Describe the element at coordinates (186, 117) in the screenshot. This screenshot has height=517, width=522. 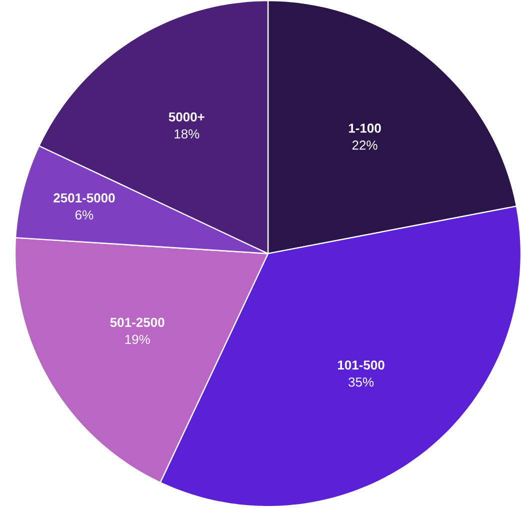
I see `slice-label: 5000+` at that location.